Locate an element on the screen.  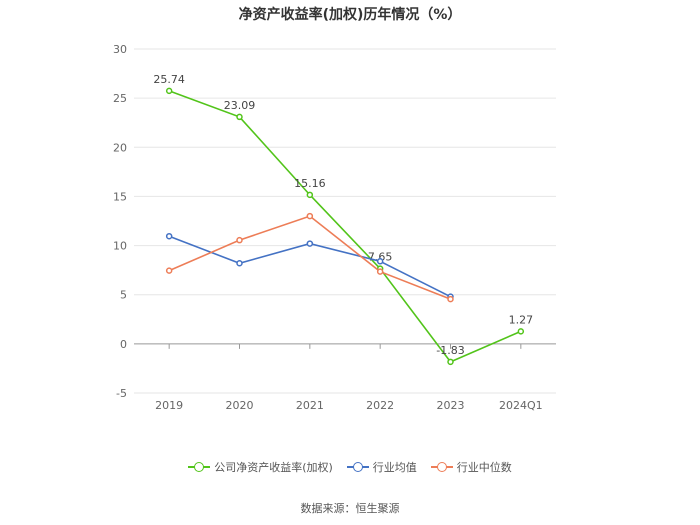
legend-label-mean: 行业均值 is located at coordinates (394, 467).